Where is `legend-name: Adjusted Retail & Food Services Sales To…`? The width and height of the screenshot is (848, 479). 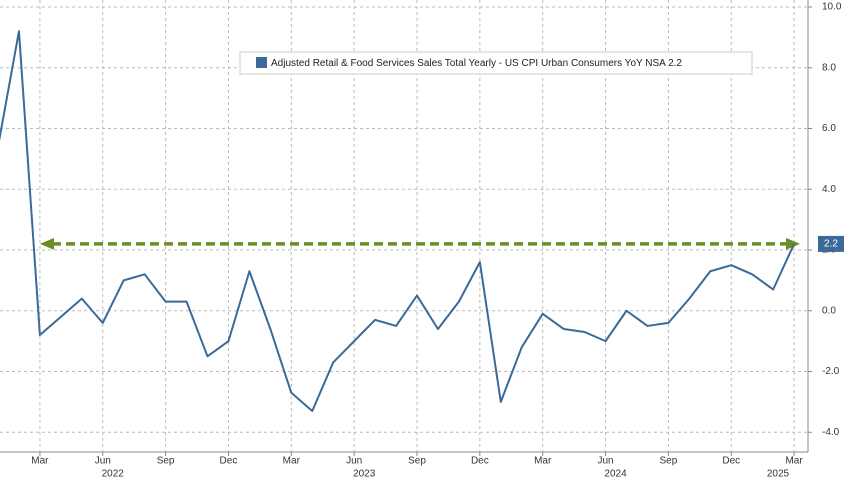
legend-name: Adjusted Retail & Food Services Sales To… is located at coordinates (468, 63).